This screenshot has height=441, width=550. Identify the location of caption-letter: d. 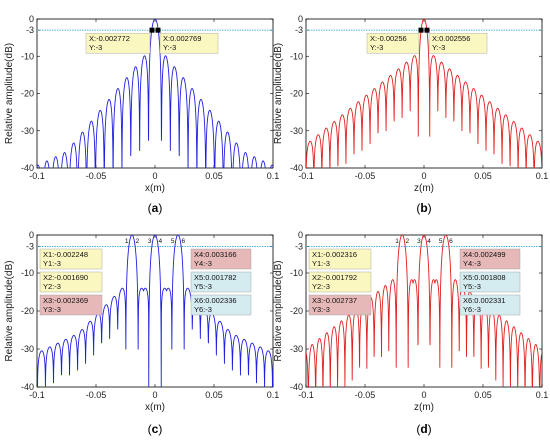
(423, 429).